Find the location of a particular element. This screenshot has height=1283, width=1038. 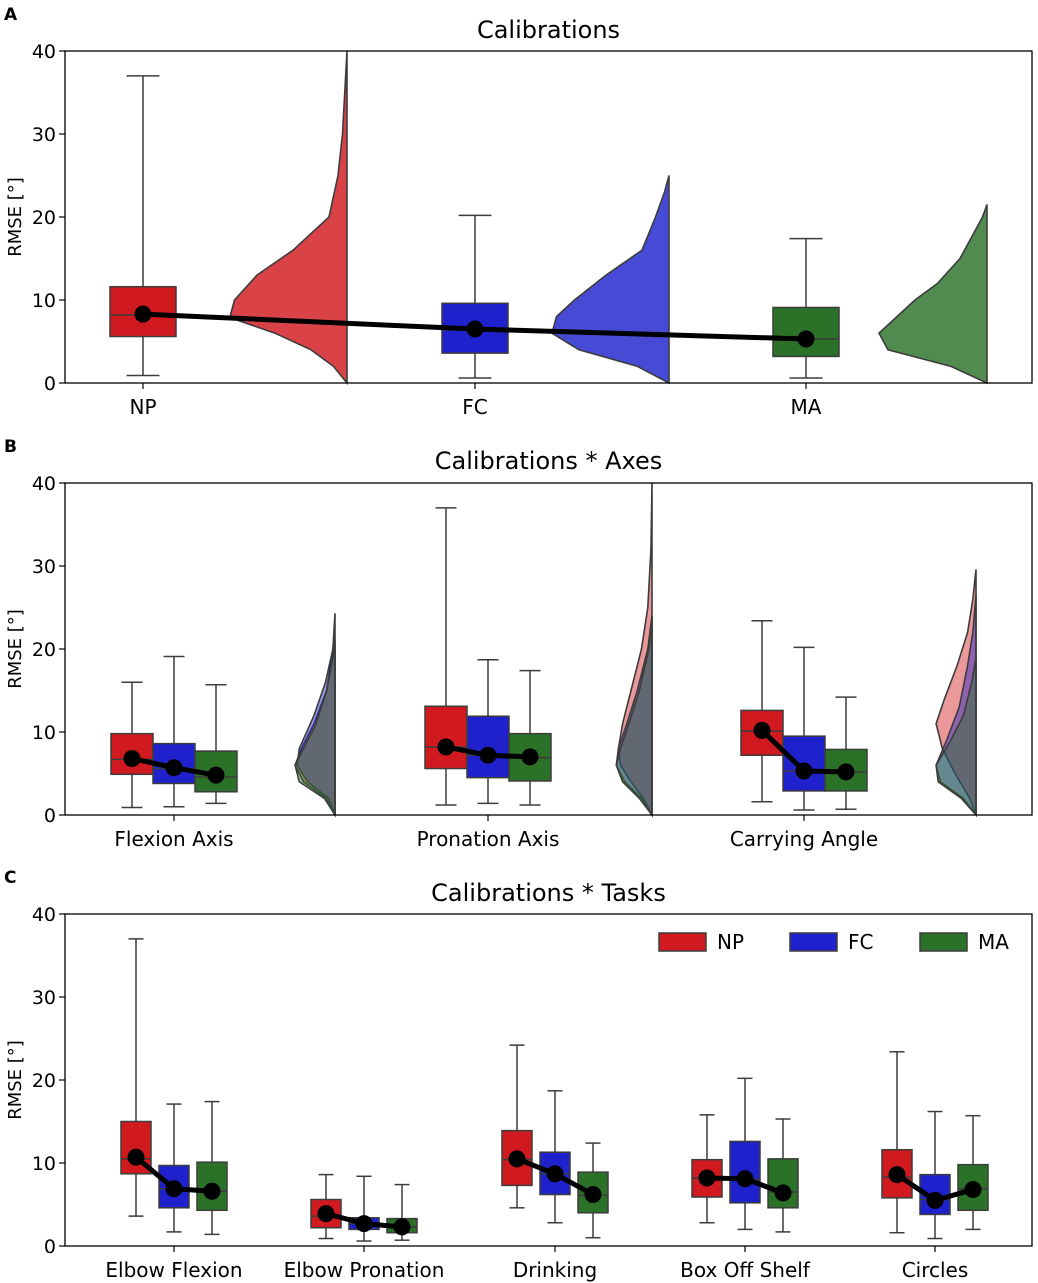

x-tick-label: Flexion Axis is located at coordinates (173, 839).